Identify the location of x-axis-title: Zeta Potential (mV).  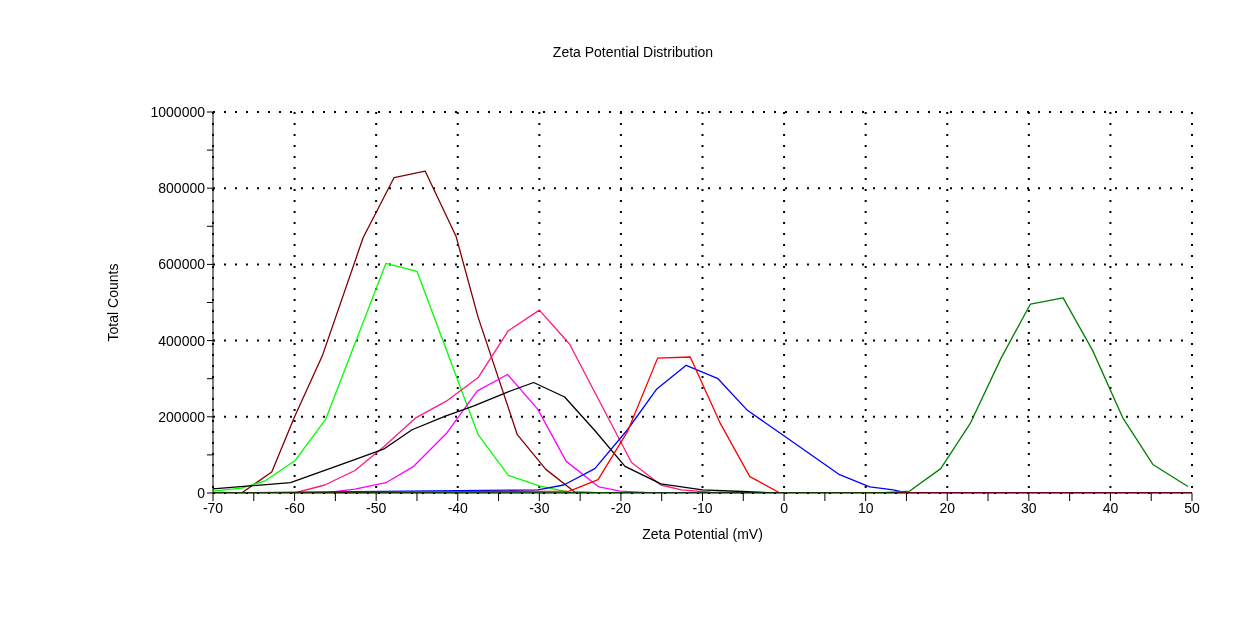
(702, 534).